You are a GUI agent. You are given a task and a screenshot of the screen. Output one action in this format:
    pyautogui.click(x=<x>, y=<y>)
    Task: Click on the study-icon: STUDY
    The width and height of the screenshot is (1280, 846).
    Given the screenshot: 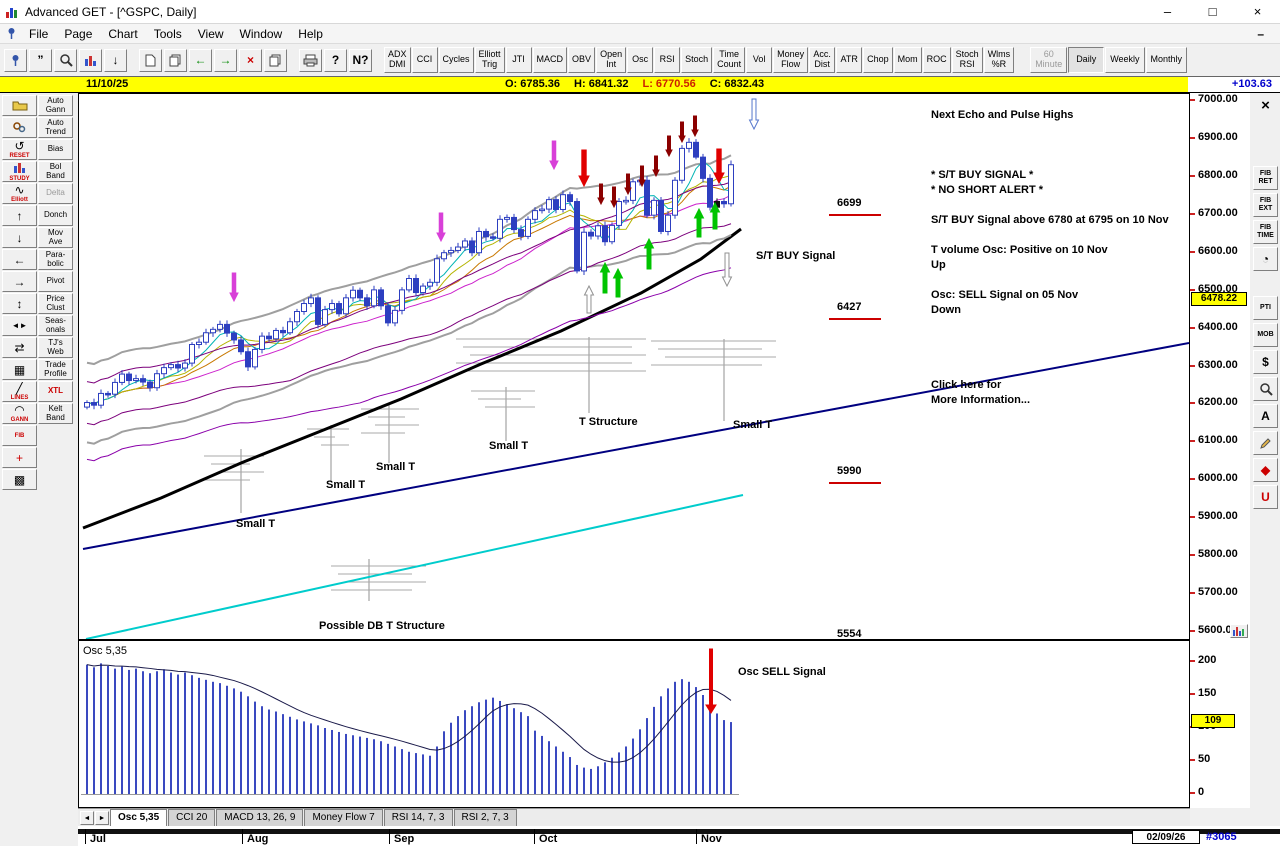 What is the action you would take?
    pyautogui.click(x=19, y=171)
    